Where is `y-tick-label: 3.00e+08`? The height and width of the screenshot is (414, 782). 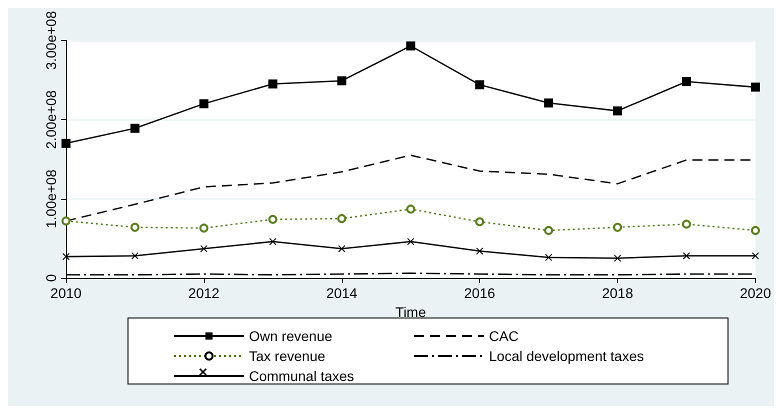
y-tick-label: 3.00e+08 is located at coordinates (51, 40).